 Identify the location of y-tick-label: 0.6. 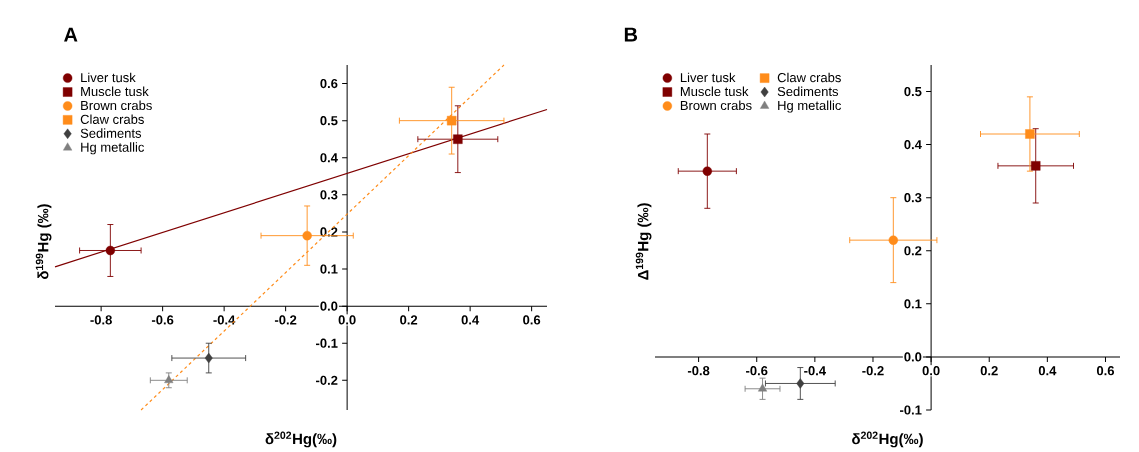
(329, 83).